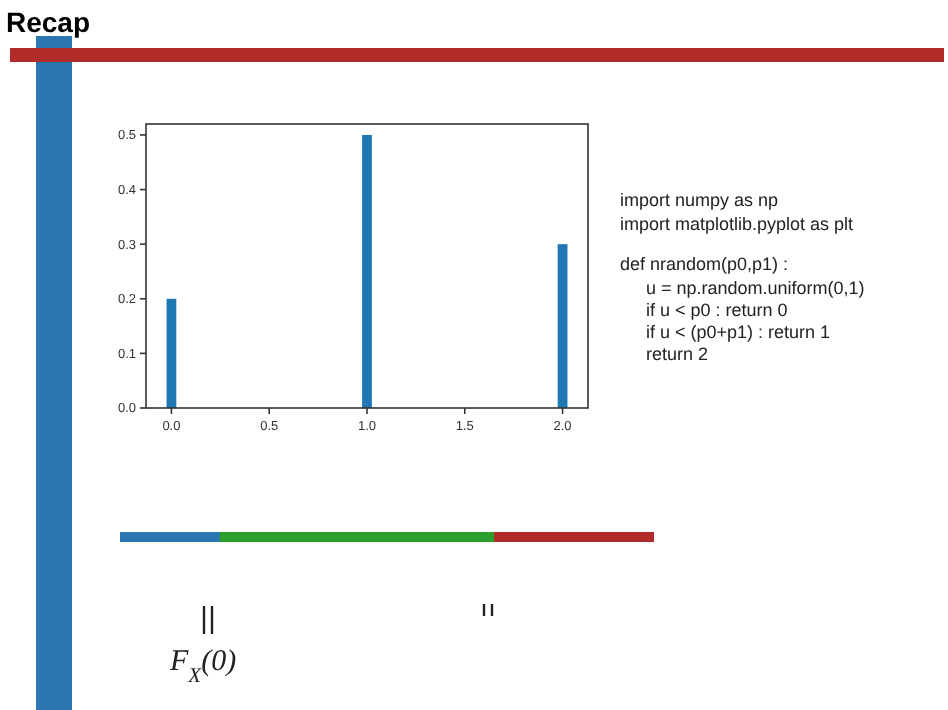 The image size is (948, 710). Describe the element at coordinates (48, 22) in the screenshot. I see `chart-title: Recap` at that location.